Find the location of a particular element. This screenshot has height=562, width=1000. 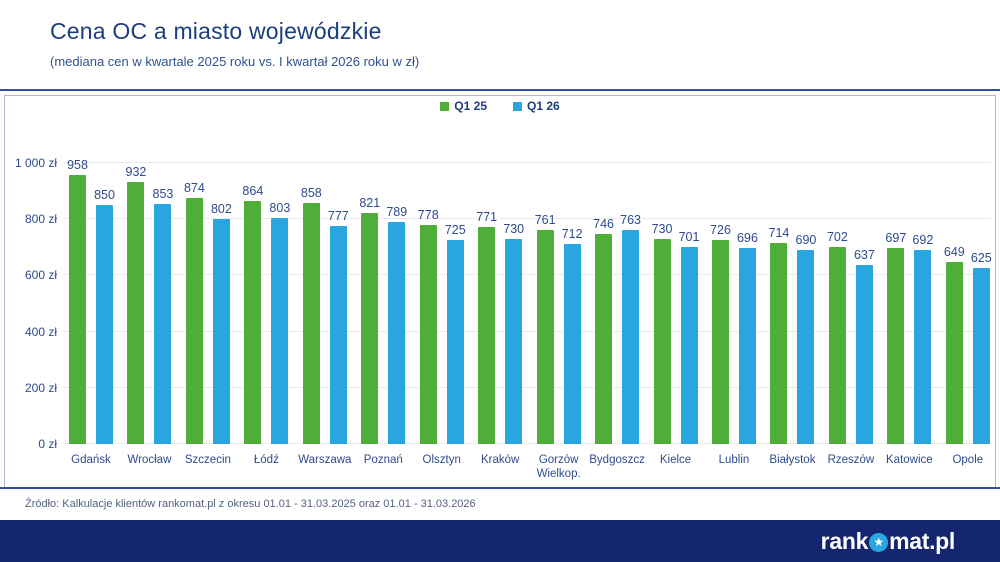

bar-wrap: 746 is located at coordinates (603, 330).